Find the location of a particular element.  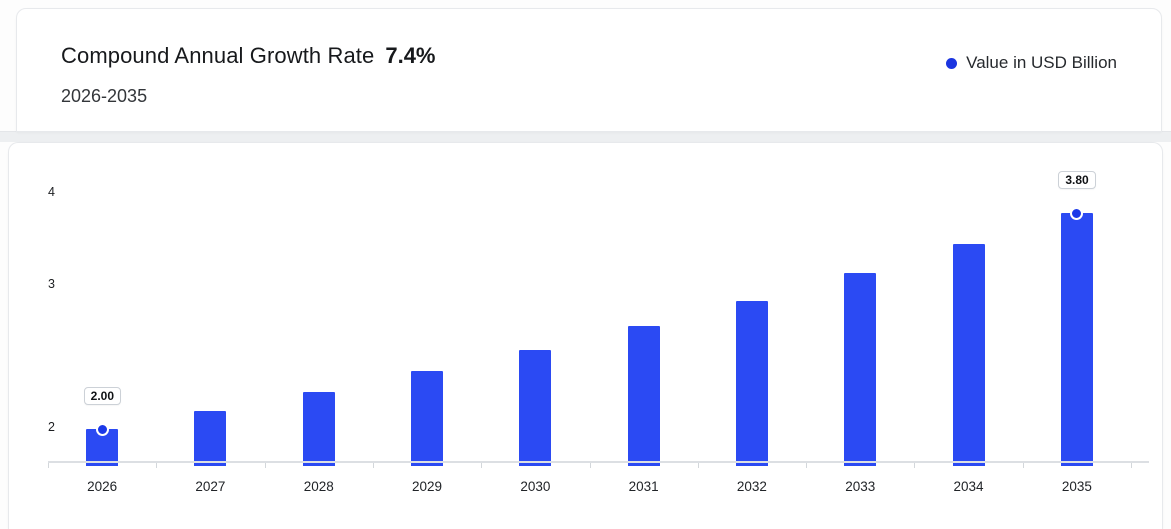

y-axis-label: 3 is located at coordinates (51, 284).